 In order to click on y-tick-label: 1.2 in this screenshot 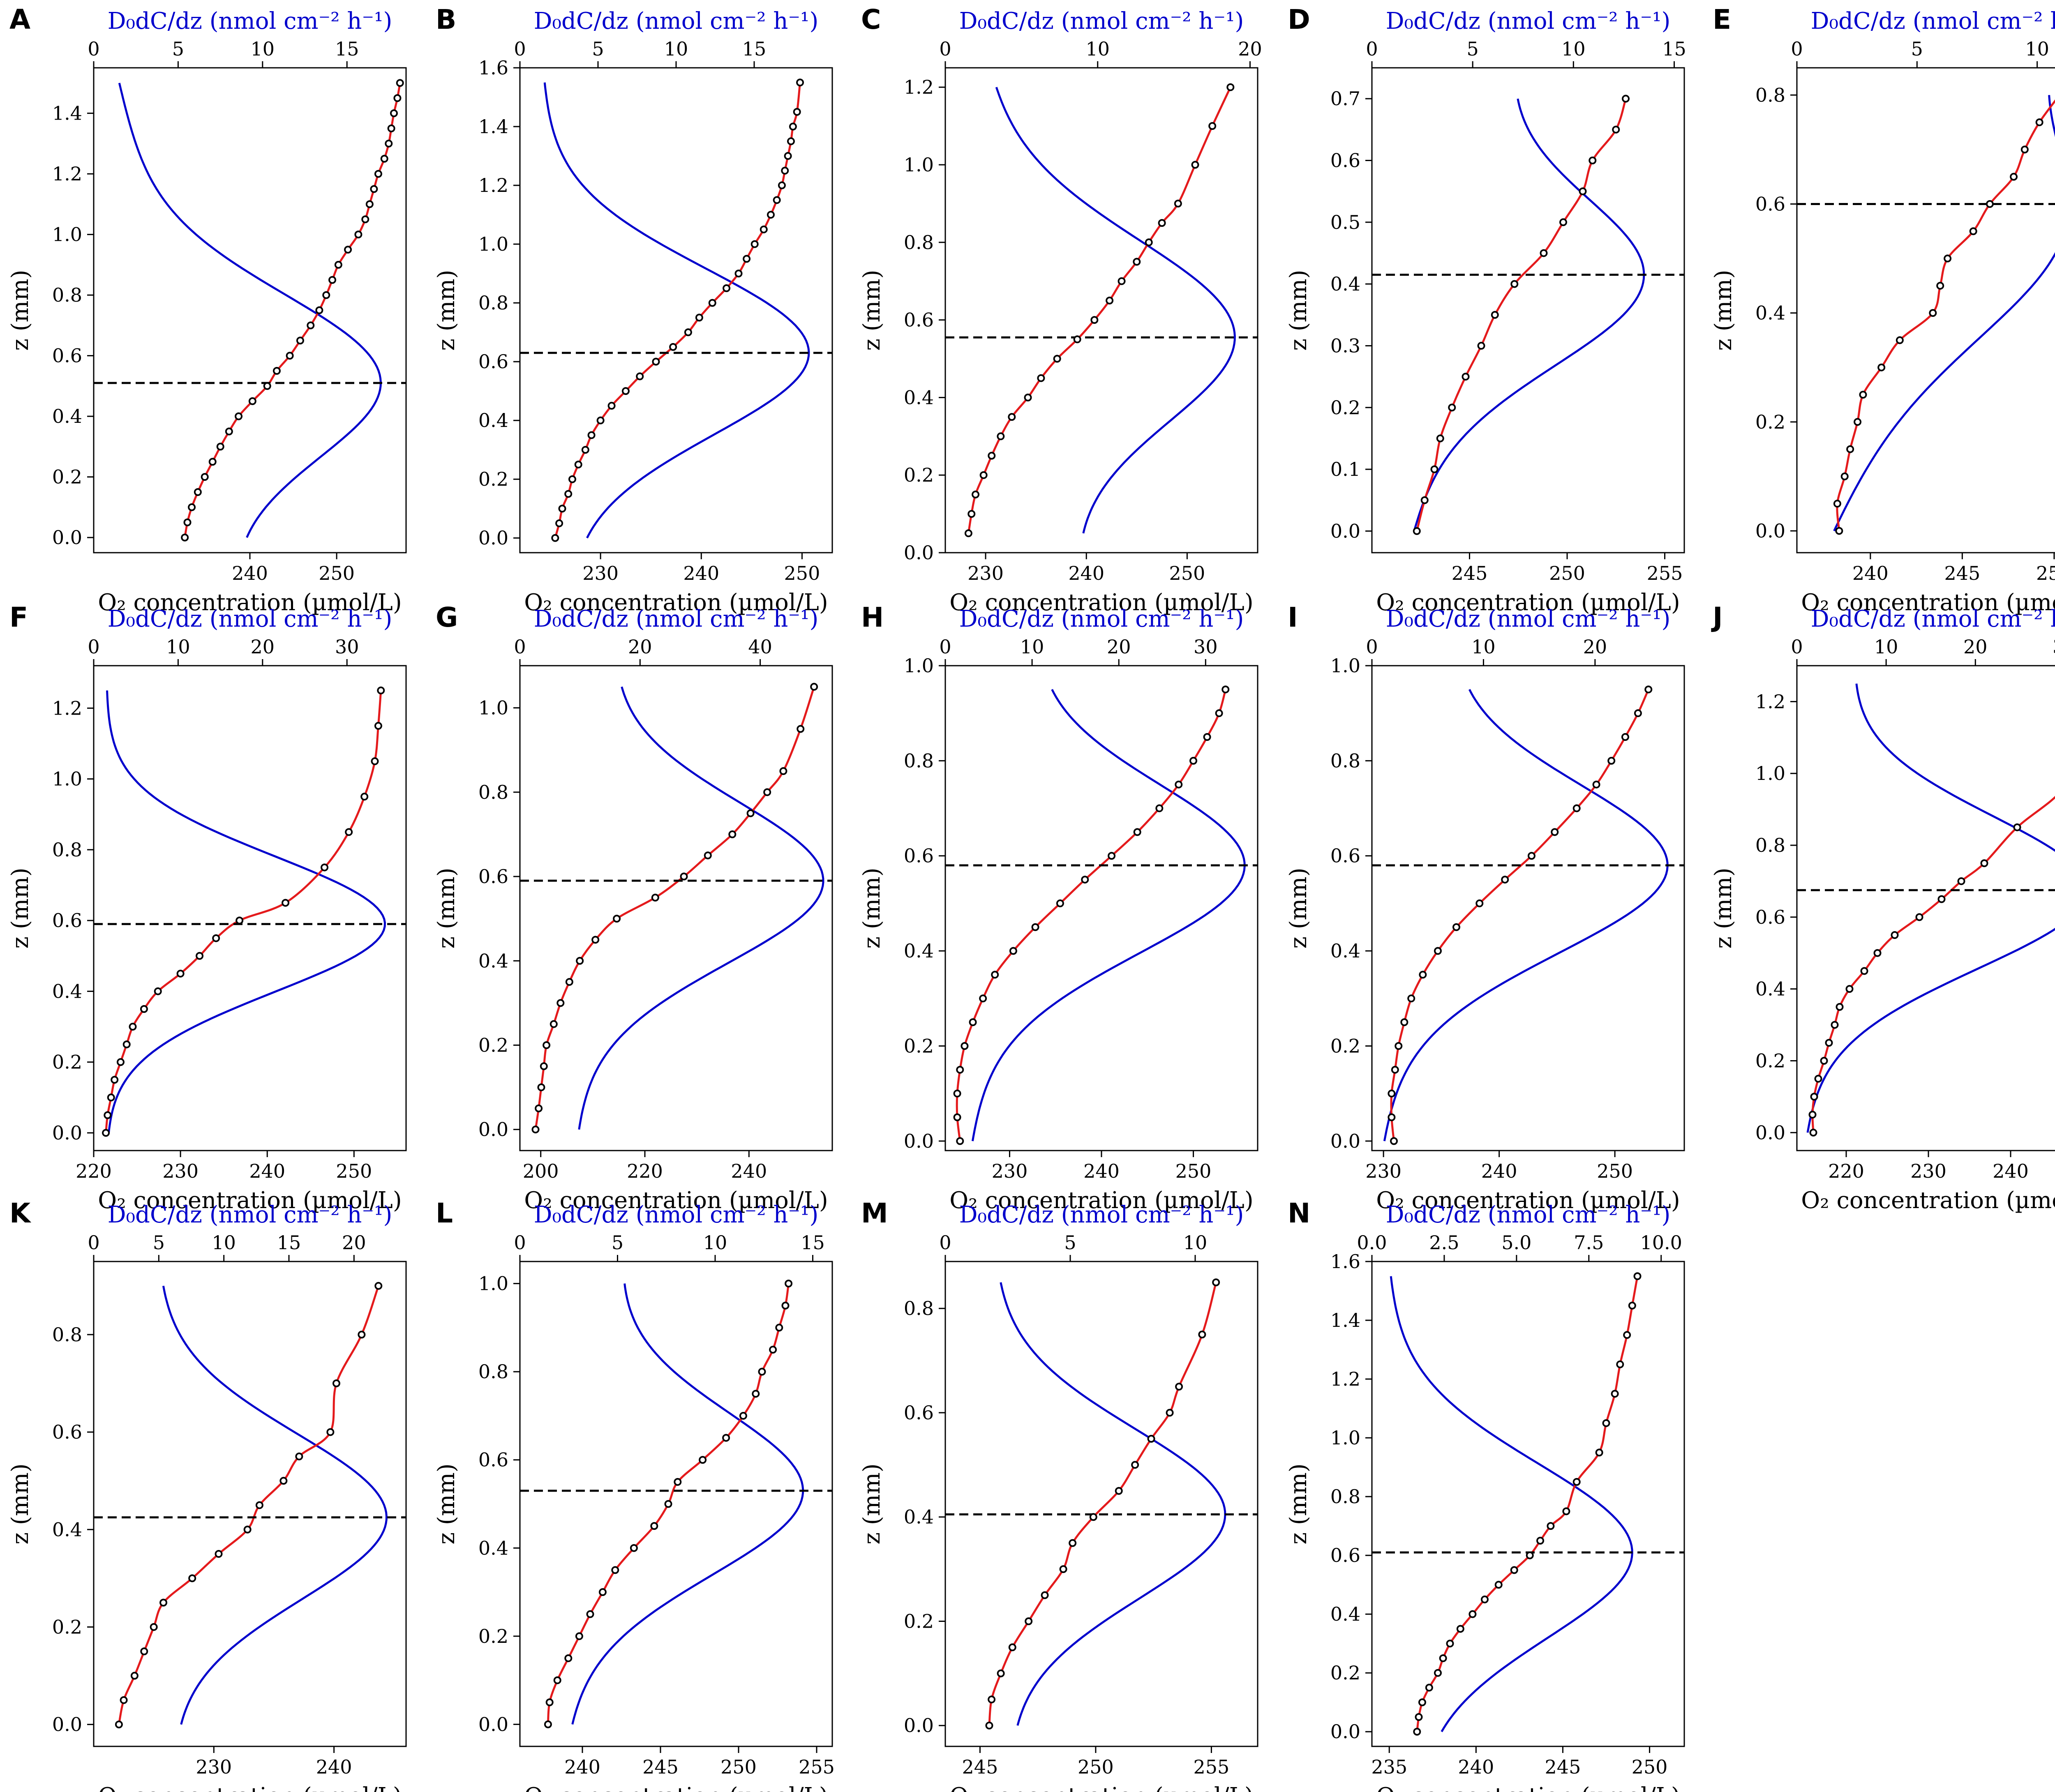, I will do `click(1770, 701)`.